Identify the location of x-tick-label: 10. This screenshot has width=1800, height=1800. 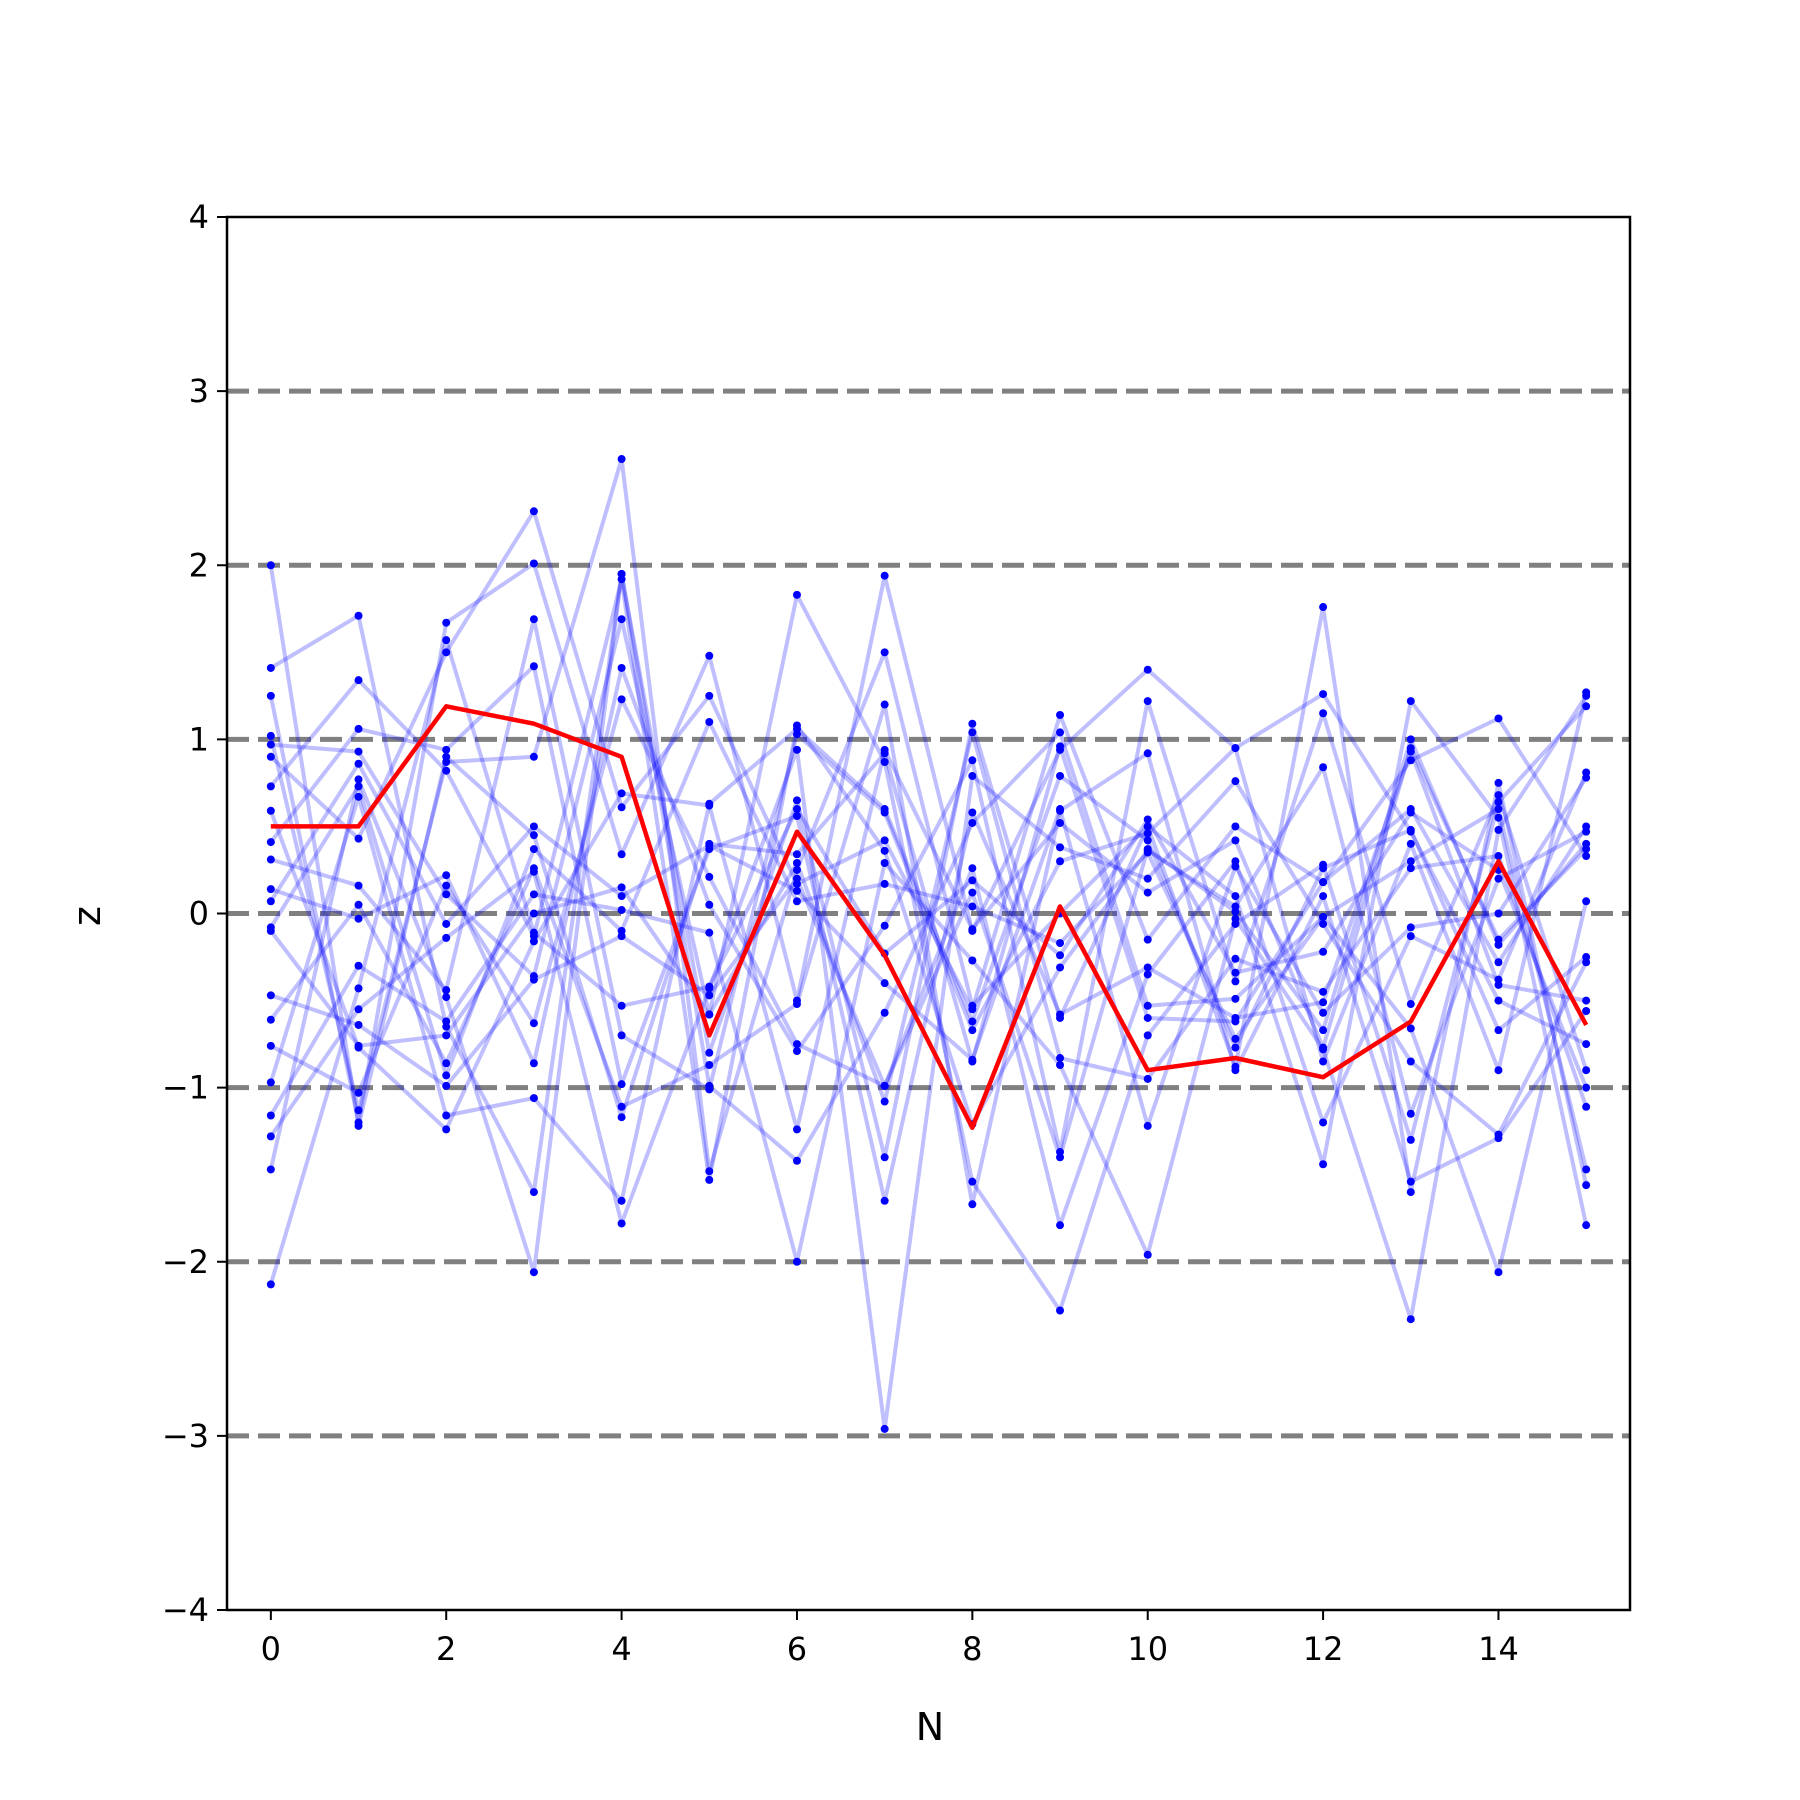
(1147, 1649).